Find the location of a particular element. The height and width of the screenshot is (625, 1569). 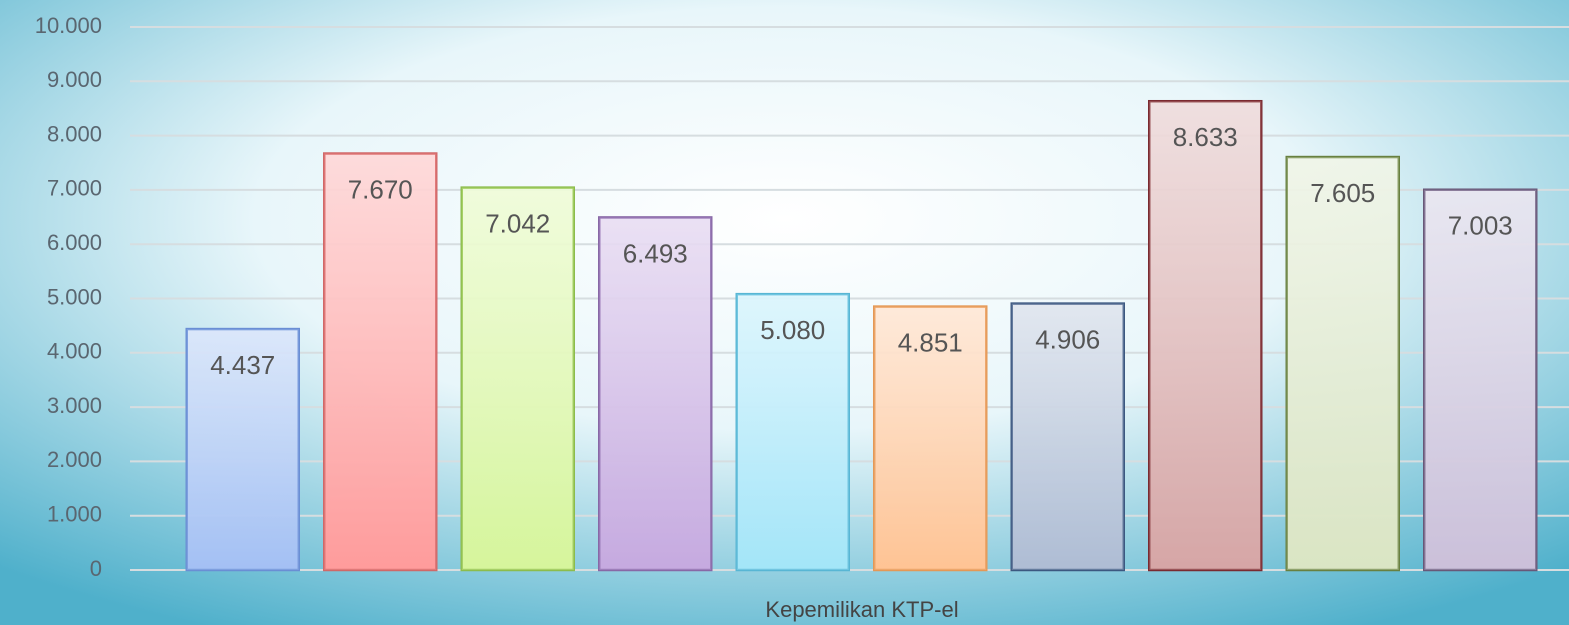

value-label: 4.437 is located at coordinates (242, 365).